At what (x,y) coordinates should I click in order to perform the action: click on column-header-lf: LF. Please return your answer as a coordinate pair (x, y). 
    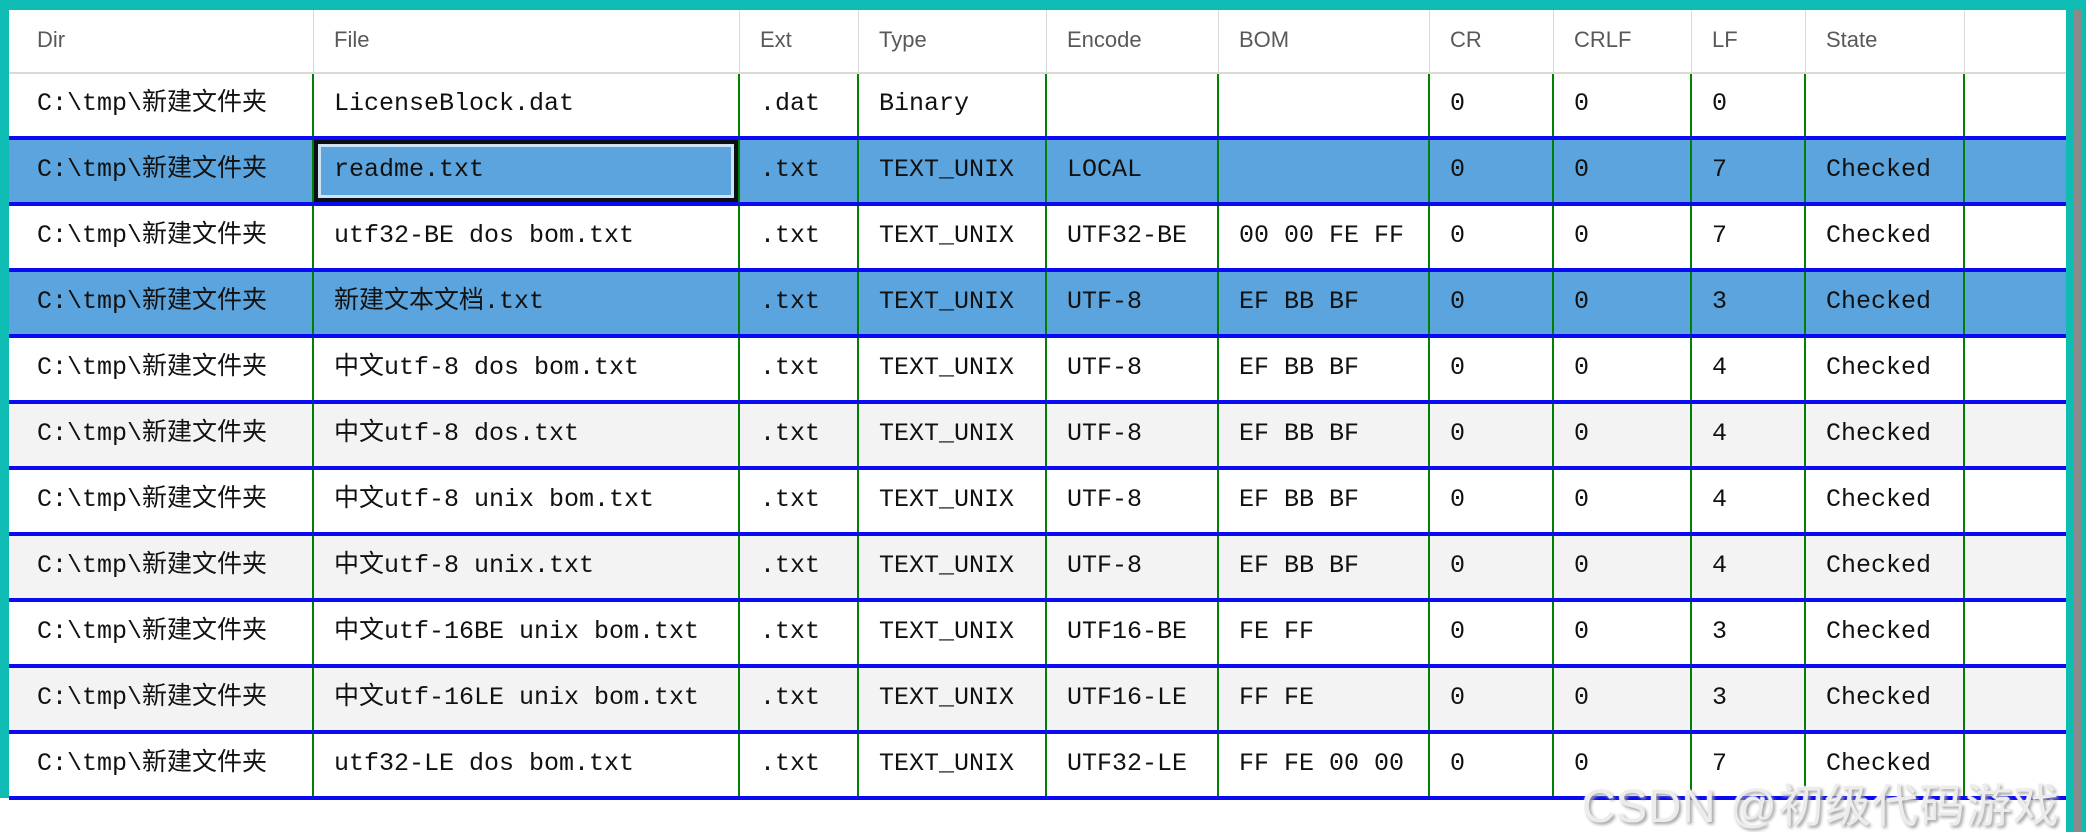
    Looking at the image, I should click on (1749, 41).